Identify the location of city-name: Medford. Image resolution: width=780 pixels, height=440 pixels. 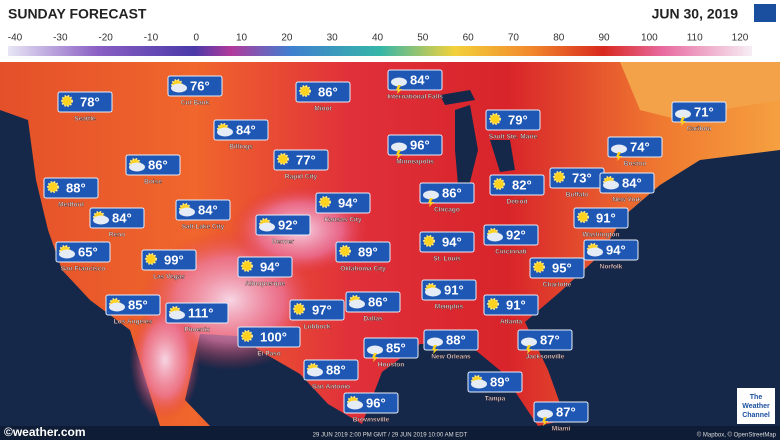
(71, 205).